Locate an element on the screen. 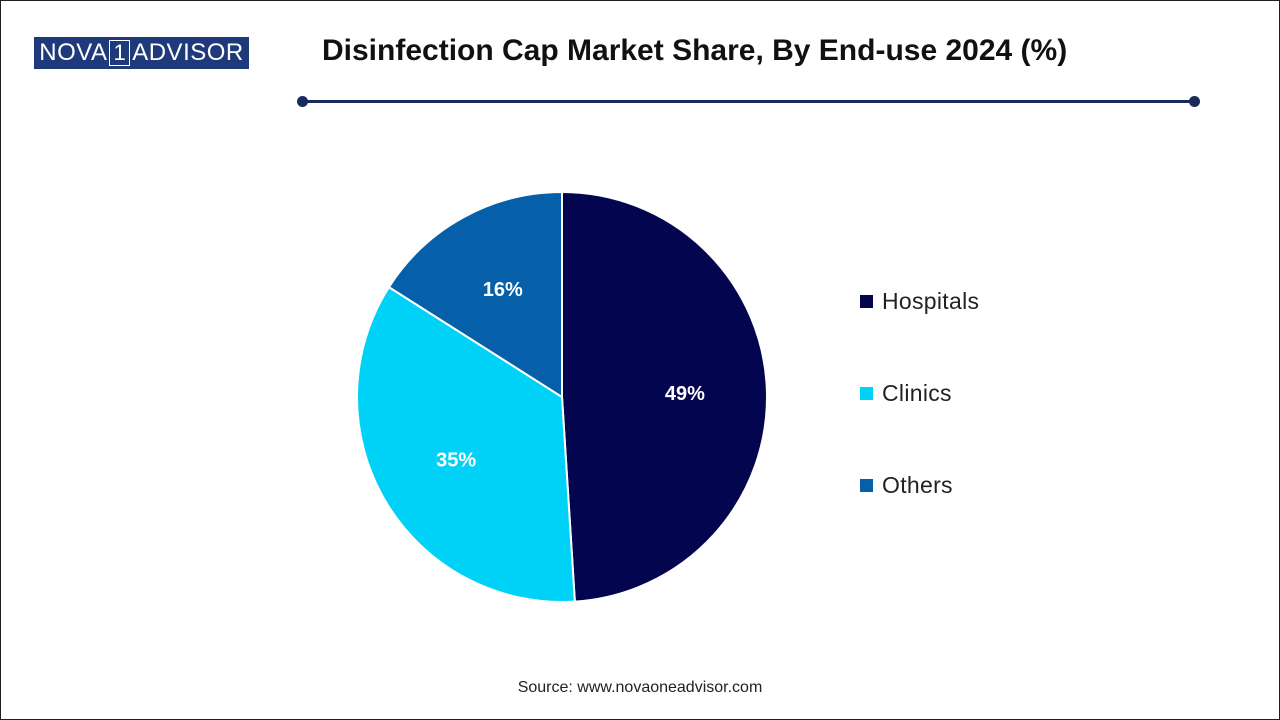 Image resolution: width=1280 pixels, height=720 pixels. legend-item-hospitals: Hospitals is located at coordinates (919, 301).